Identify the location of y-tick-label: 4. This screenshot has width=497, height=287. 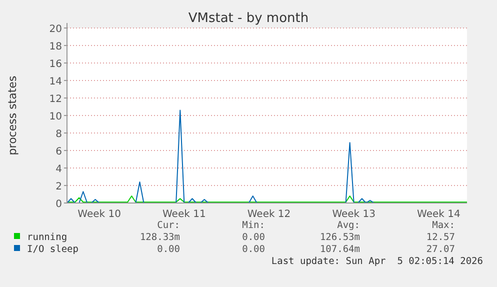
(59, 169).